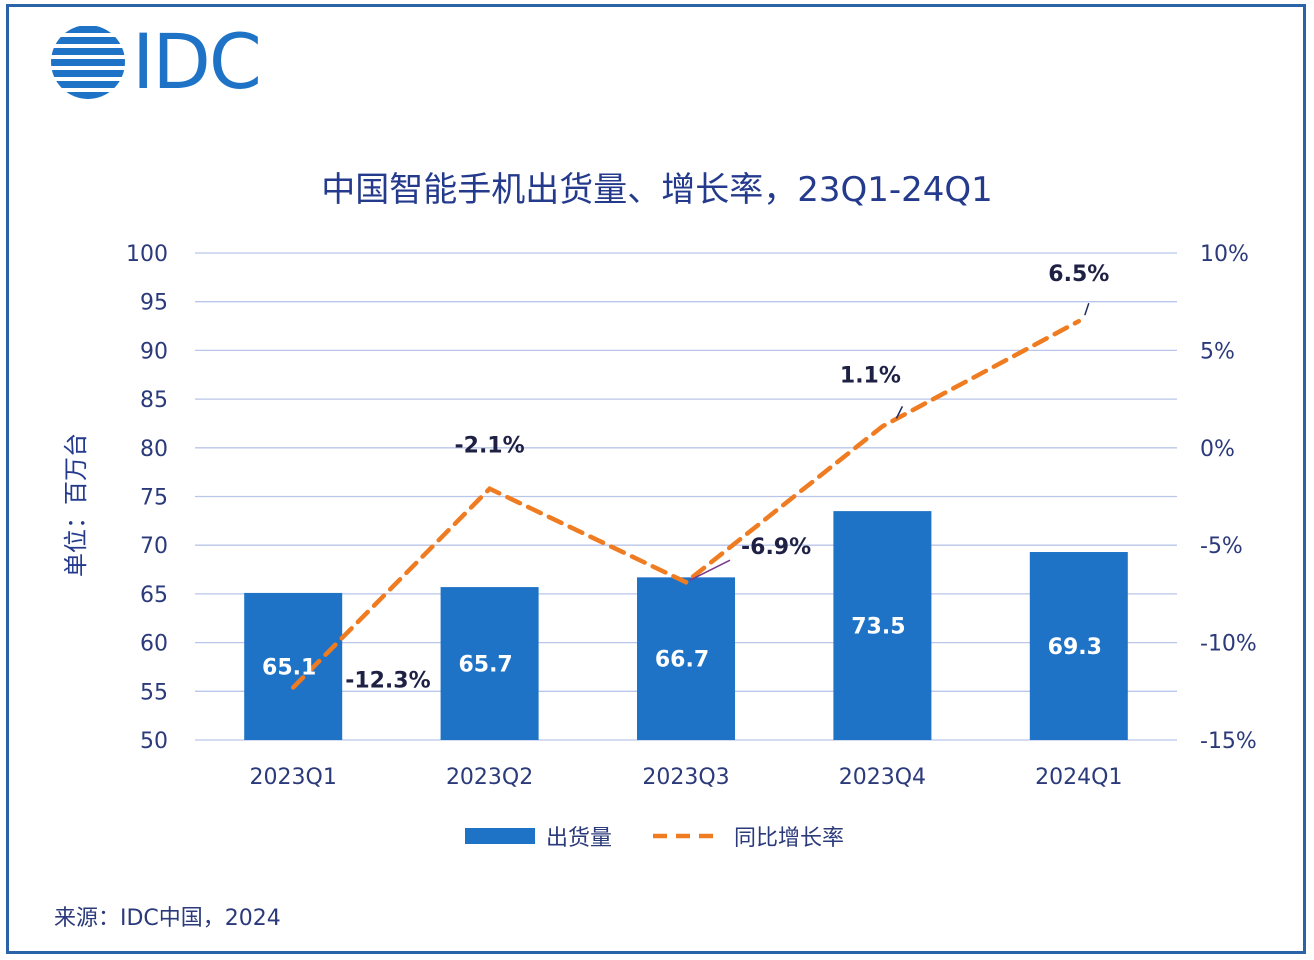 The height and width of the screenshot is (960, 1314). What do you see at coordinates (154, 595) in the screenshot?
I see `y-tick-label: 65` at bounding box center [154, 595].